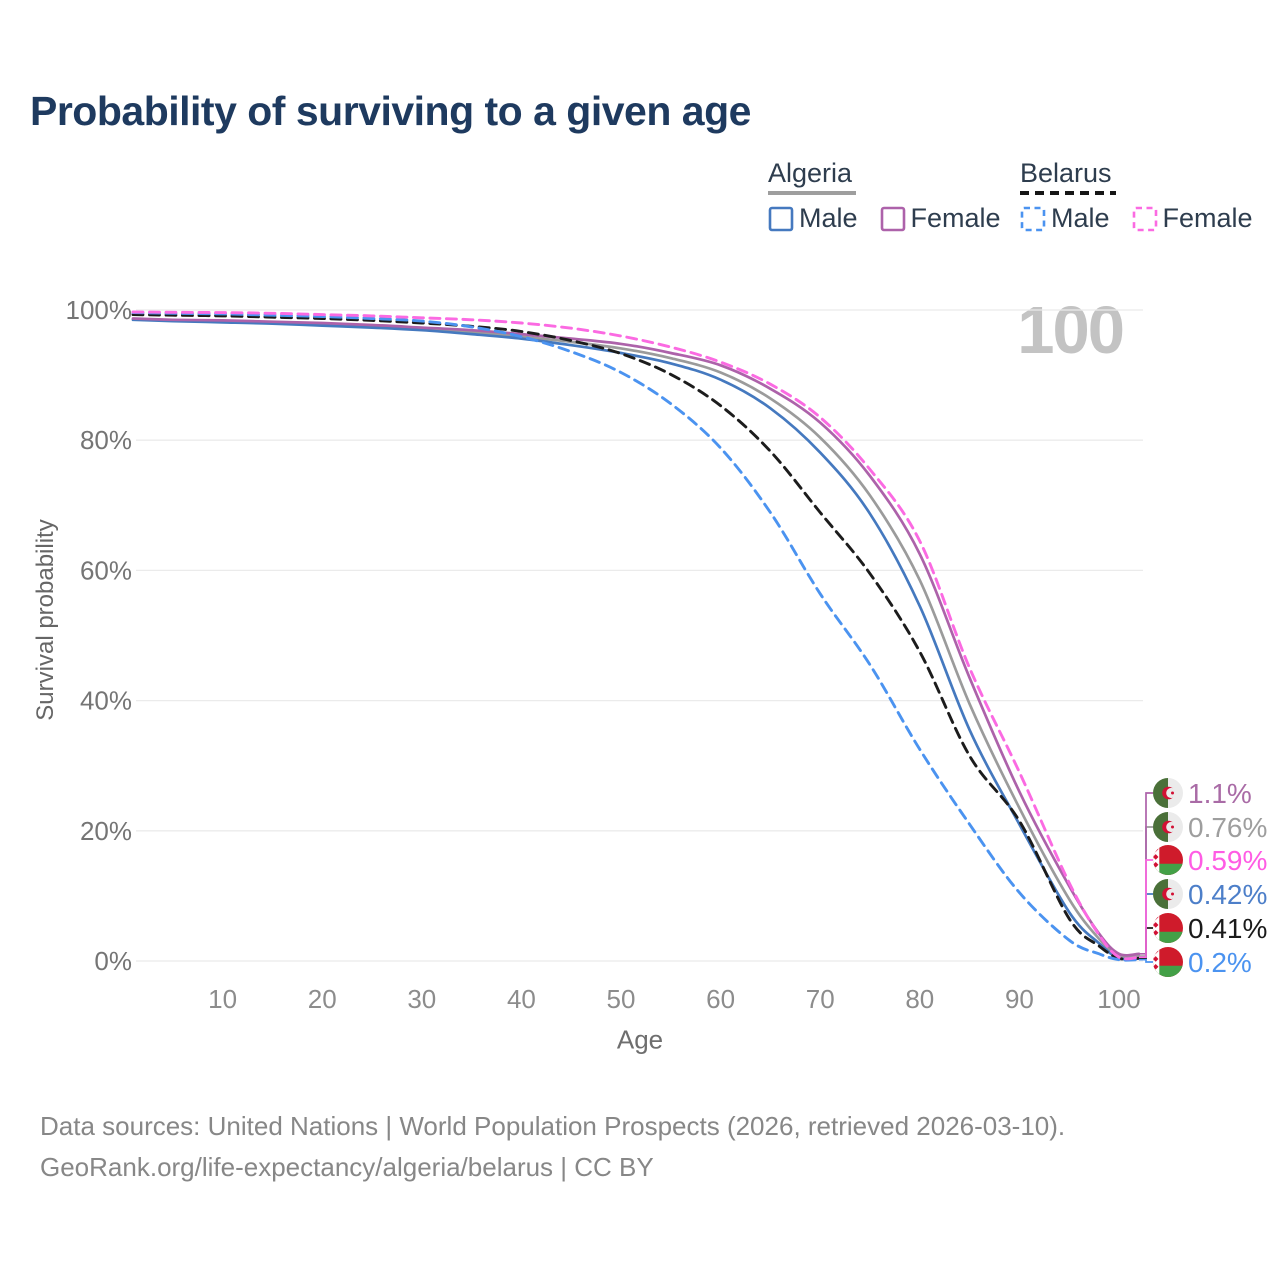 This screenshot has height=1280, width=1280. Describe the element at coordinates (322, 999) in the screenshot. I see `x-tick-label: 20` at that location.